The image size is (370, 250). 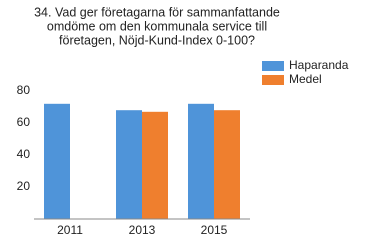 I want to click on legend-label: Medel, so click(x=305, y=79).